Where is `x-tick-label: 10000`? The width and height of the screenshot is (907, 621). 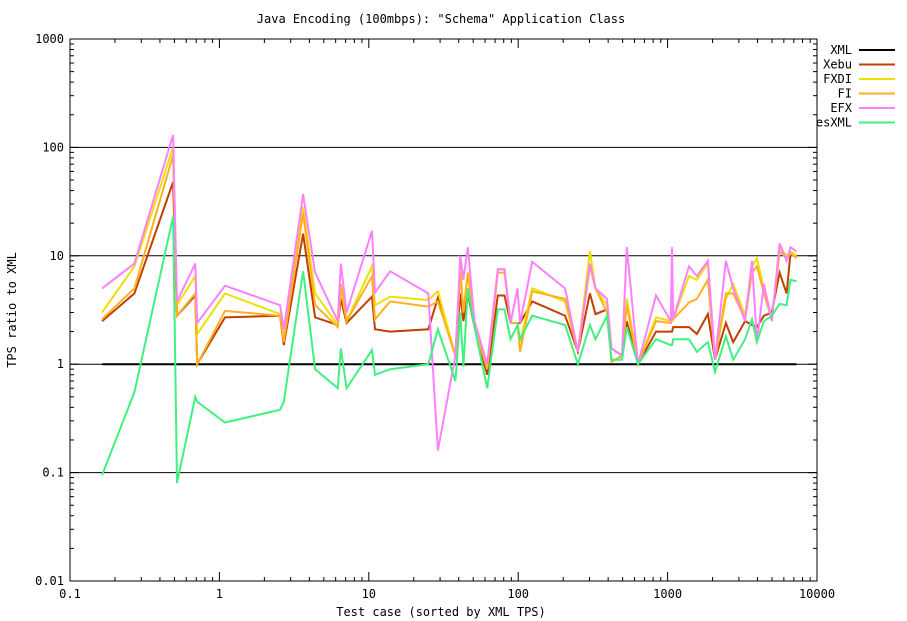
x-tick-label: 10000 is located at coordinates (817, 594).